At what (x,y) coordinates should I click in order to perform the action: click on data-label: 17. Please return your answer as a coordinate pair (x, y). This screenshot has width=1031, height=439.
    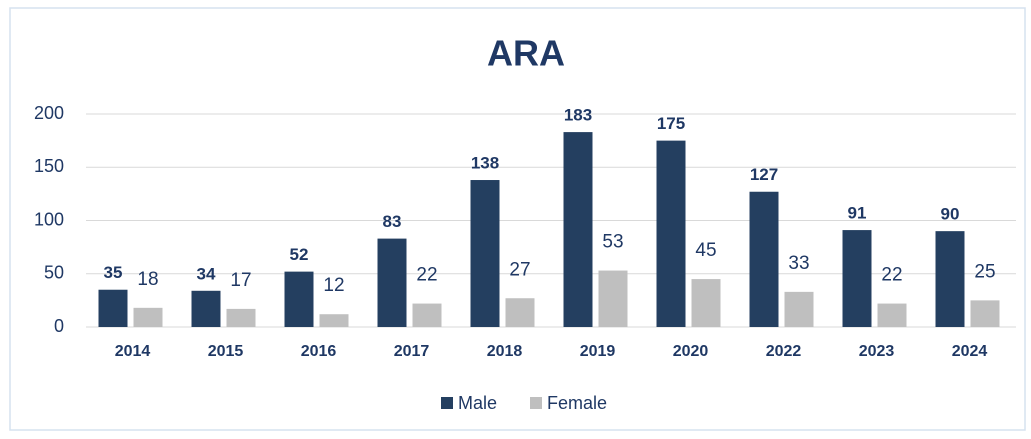
    Looking at the image, I should click on (240, 280).